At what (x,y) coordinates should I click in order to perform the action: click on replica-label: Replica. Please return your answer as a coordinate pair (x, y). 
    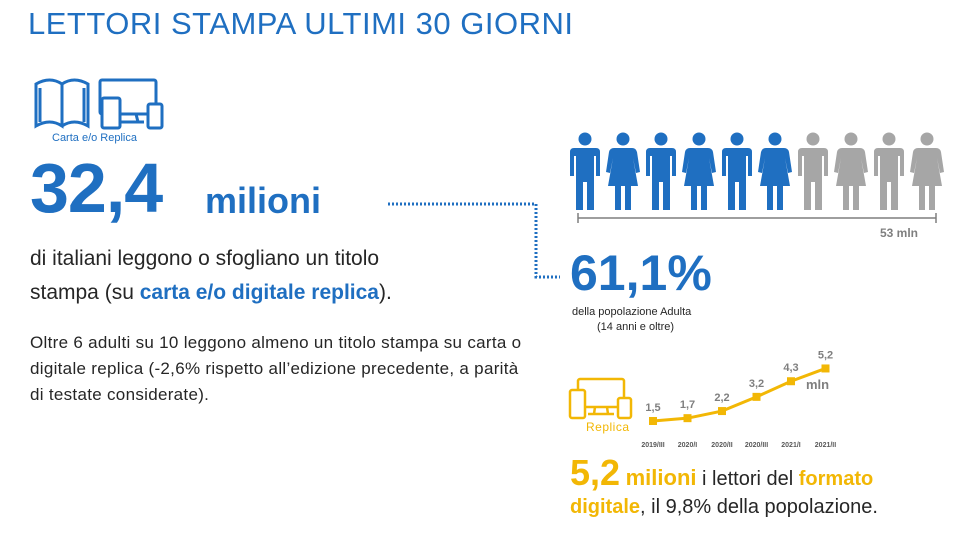
    Looking at the image, I should click on (608, 427).